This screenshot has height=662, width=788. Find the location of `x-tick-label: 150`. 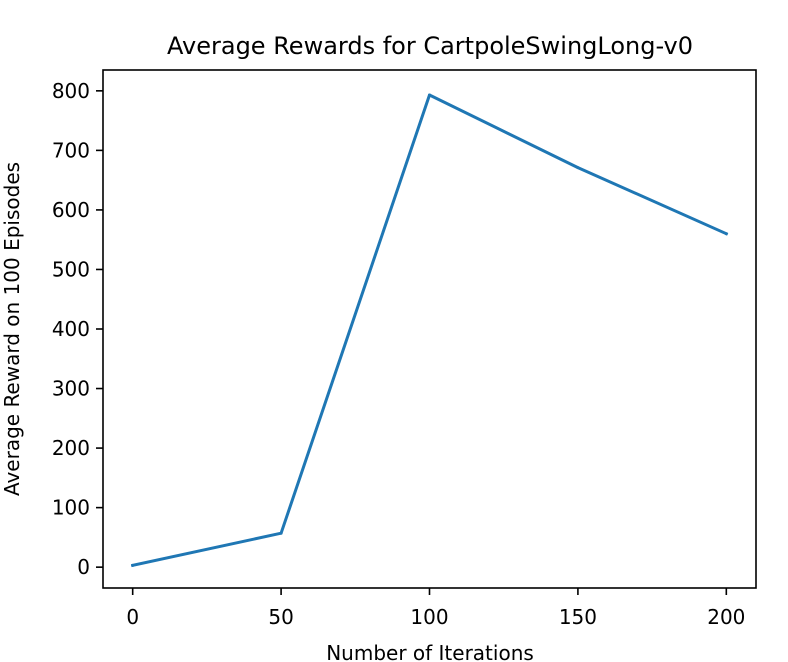

x-tick-label: 150 is located at coordinates (578, 617).